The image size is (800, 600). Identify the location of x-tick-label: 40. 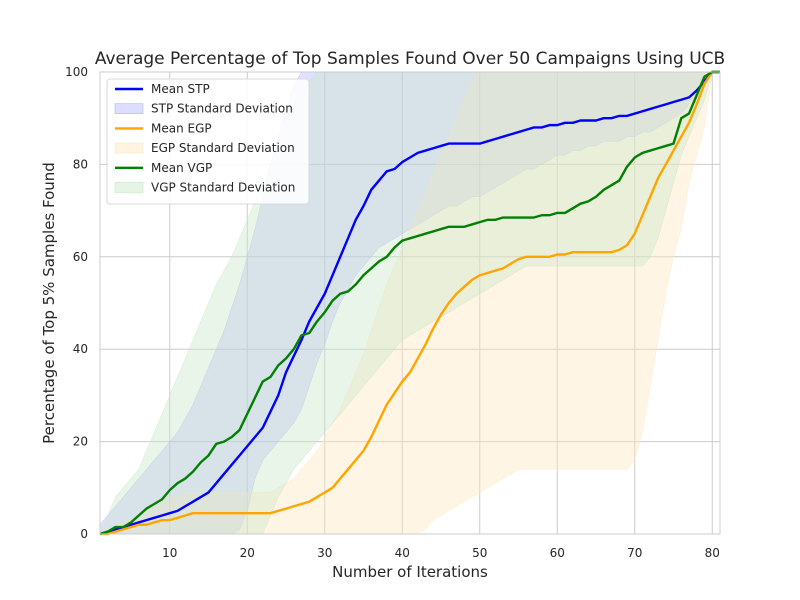
(402, 553).